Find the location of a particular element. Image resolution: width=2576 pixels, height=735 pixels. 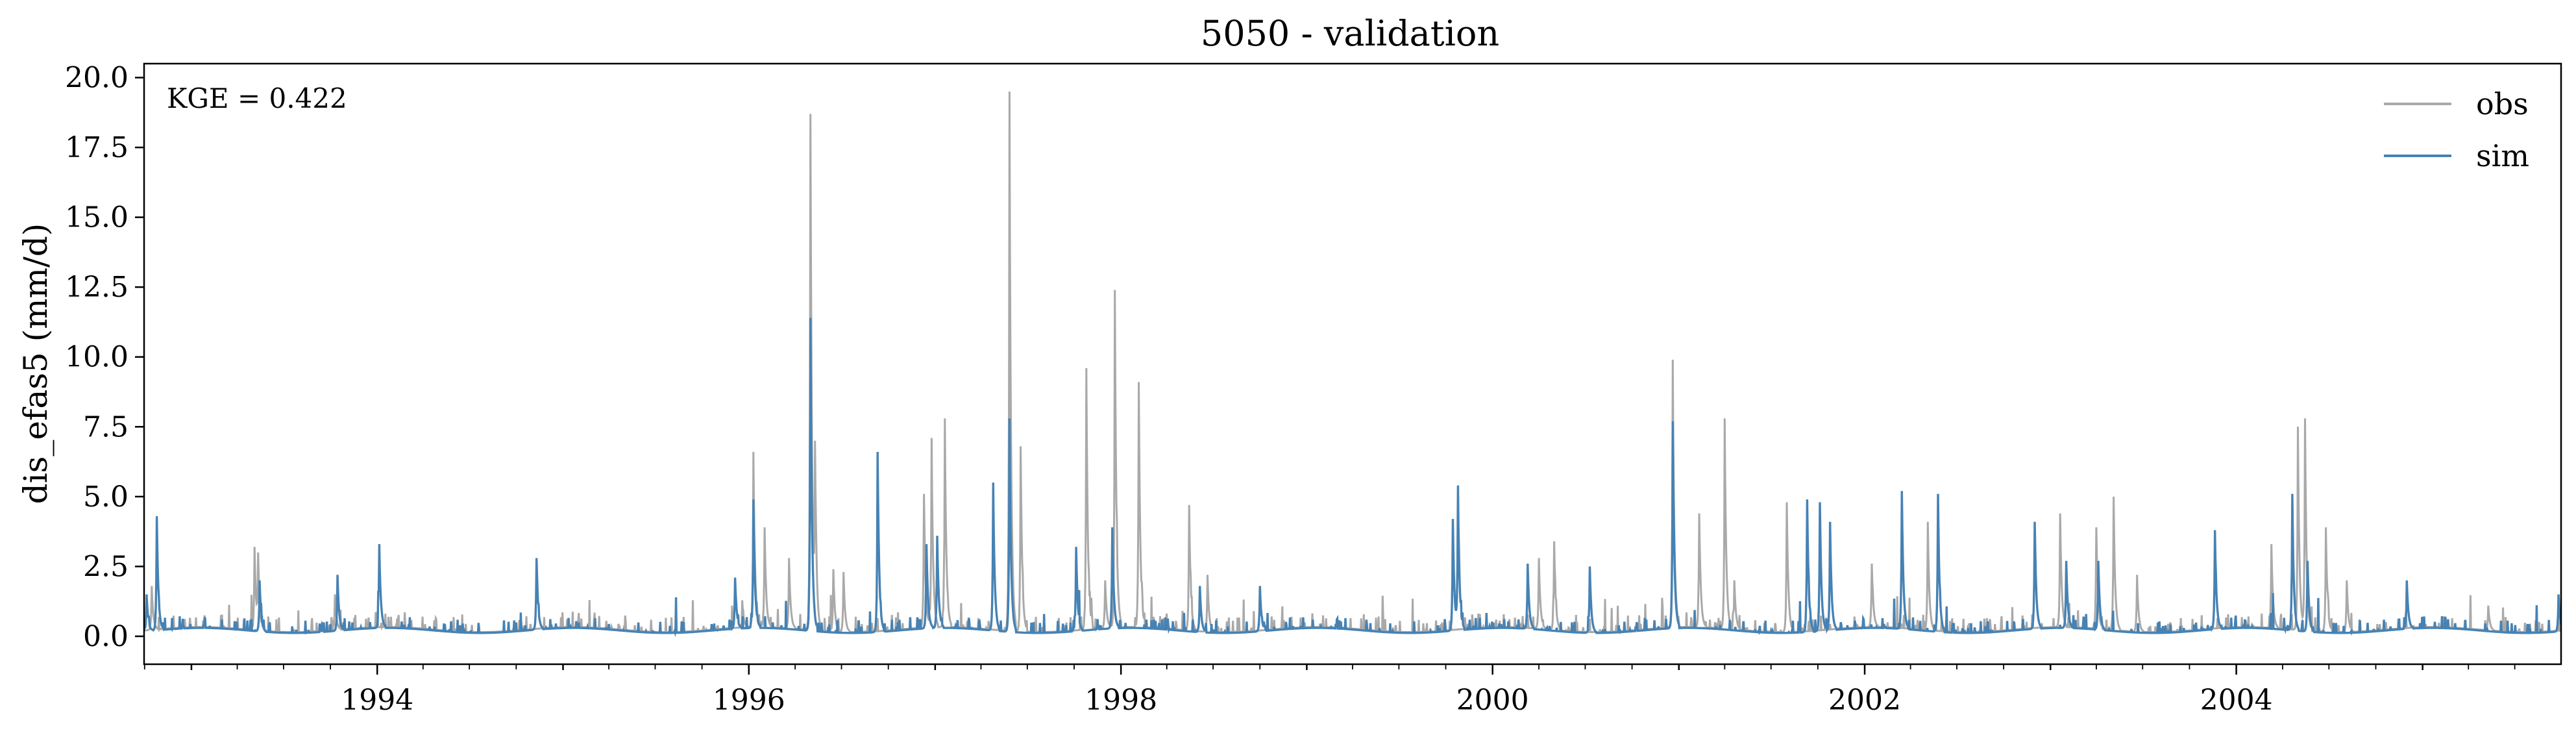

x-tick-label: 2004 is located at coordinates (2236, 700).